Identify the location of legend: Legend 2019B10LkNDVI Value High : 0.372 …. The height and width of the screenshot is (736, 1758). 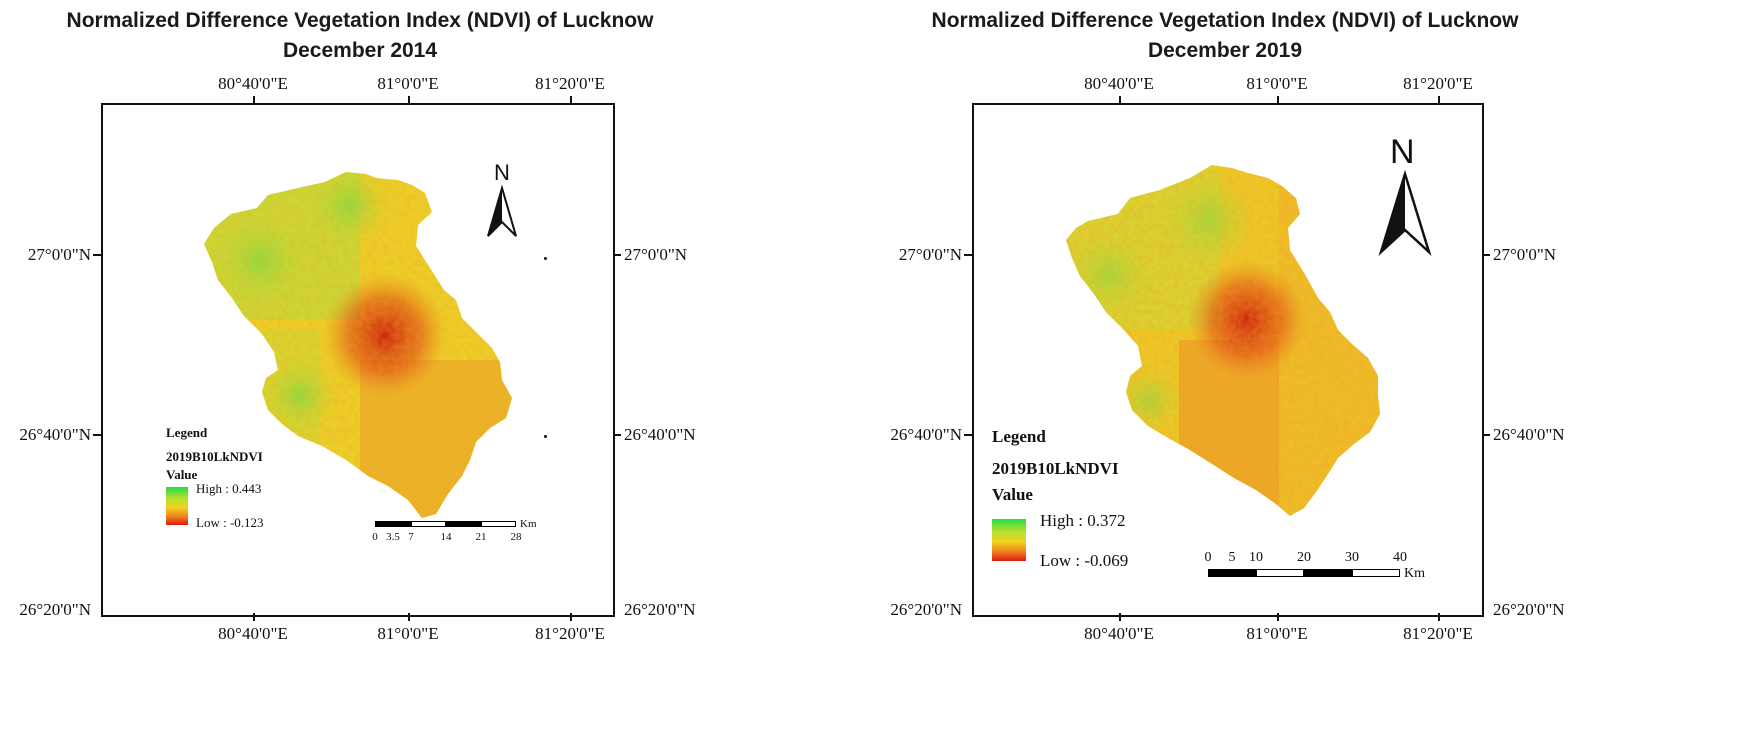
(1060, 498).